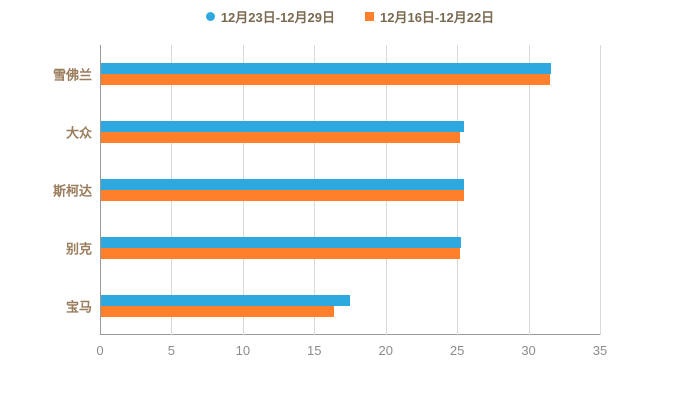  What do you see at coordinates (600, 350) in the screenshot?
I see `x-tick-label: 35` at bounding box center [600, 350].